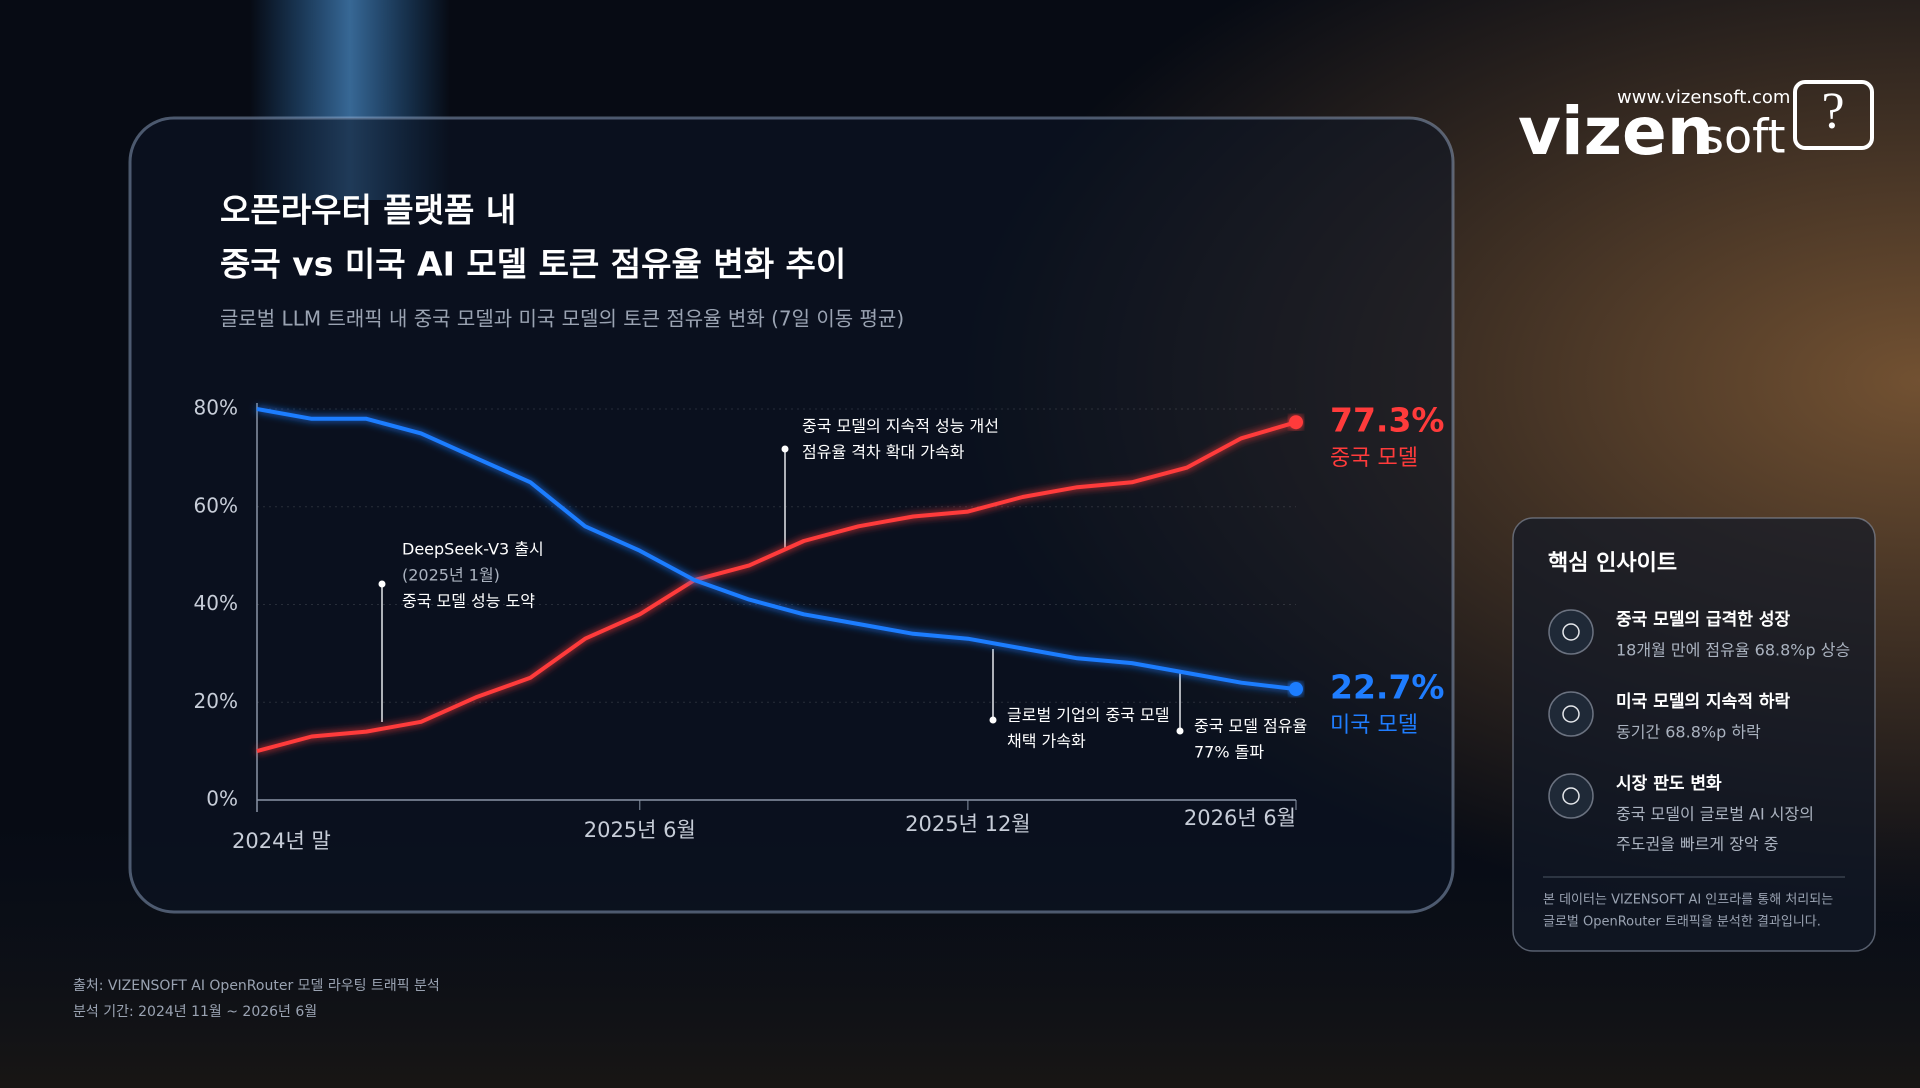 The height and width of the screenshot is (1088, 1920). What do you see at coordinates (1616, 131) in the screenshot?
I see `logo-bold: vizen` at bounding box center [1616, 131].